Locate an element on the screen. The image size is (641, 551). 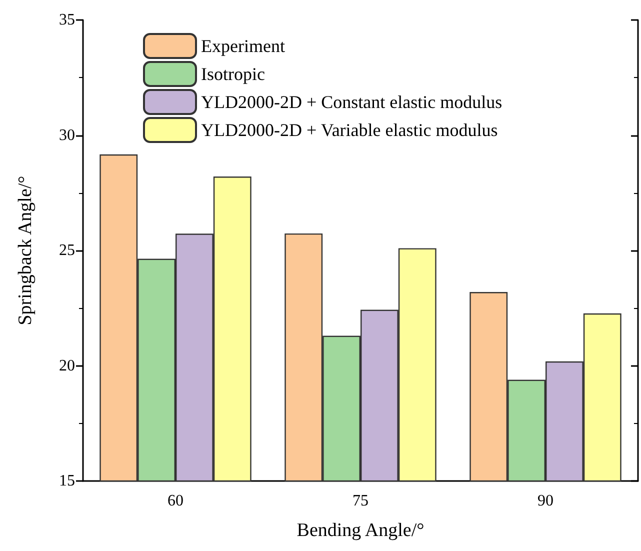
y-tick-label: 30 is located at coordinates (67, 135).